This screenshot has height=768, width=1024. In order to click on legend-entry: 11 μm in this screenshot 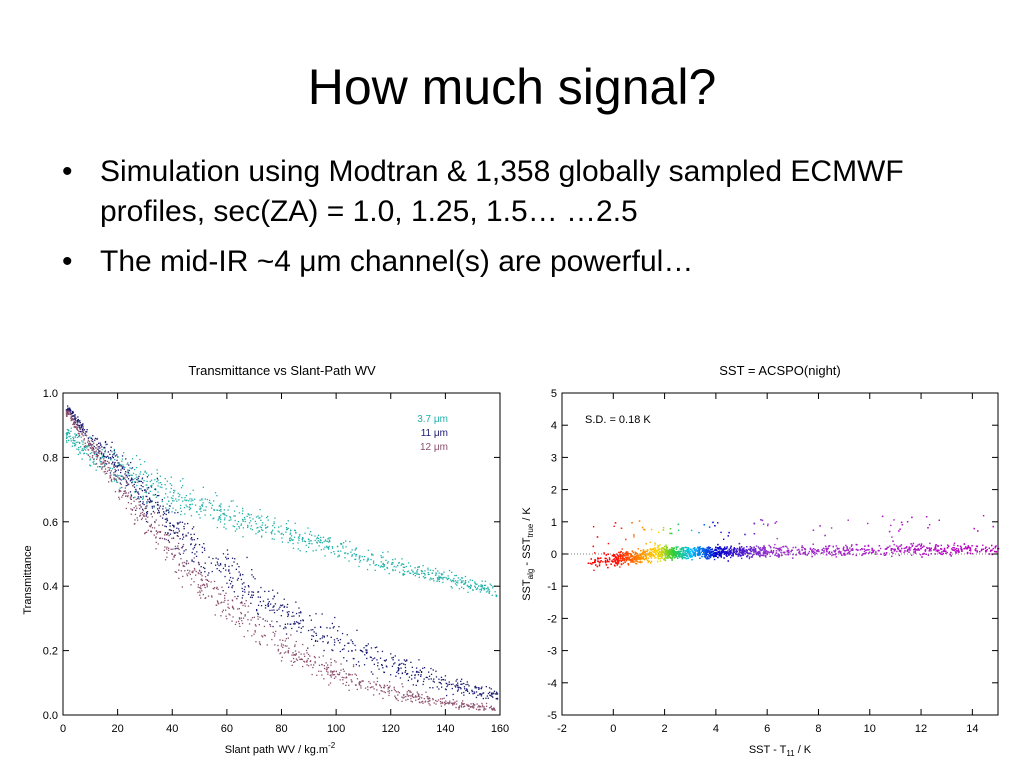, I will do `click(434, 433)`.